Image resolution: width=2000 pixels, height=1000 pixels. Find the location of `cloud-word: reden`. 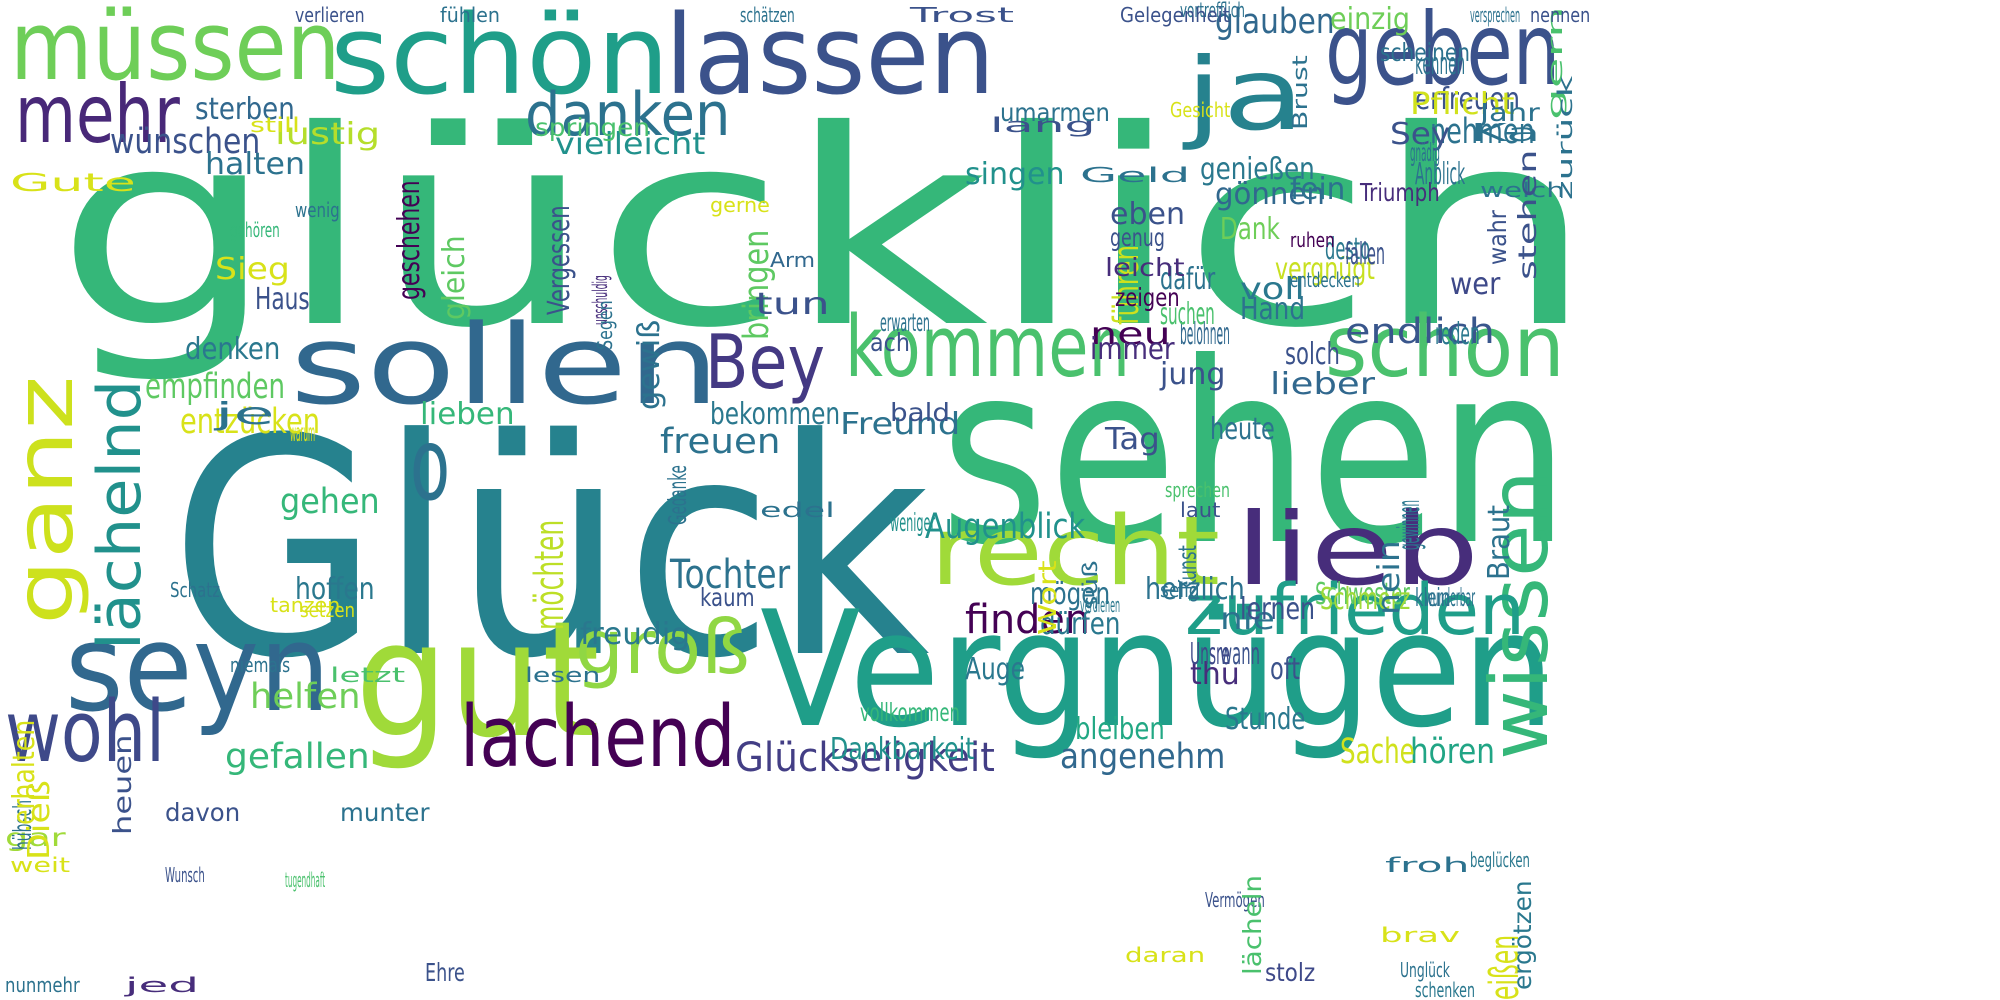

cloud-word: reden is located at coordinates (1457, 334).